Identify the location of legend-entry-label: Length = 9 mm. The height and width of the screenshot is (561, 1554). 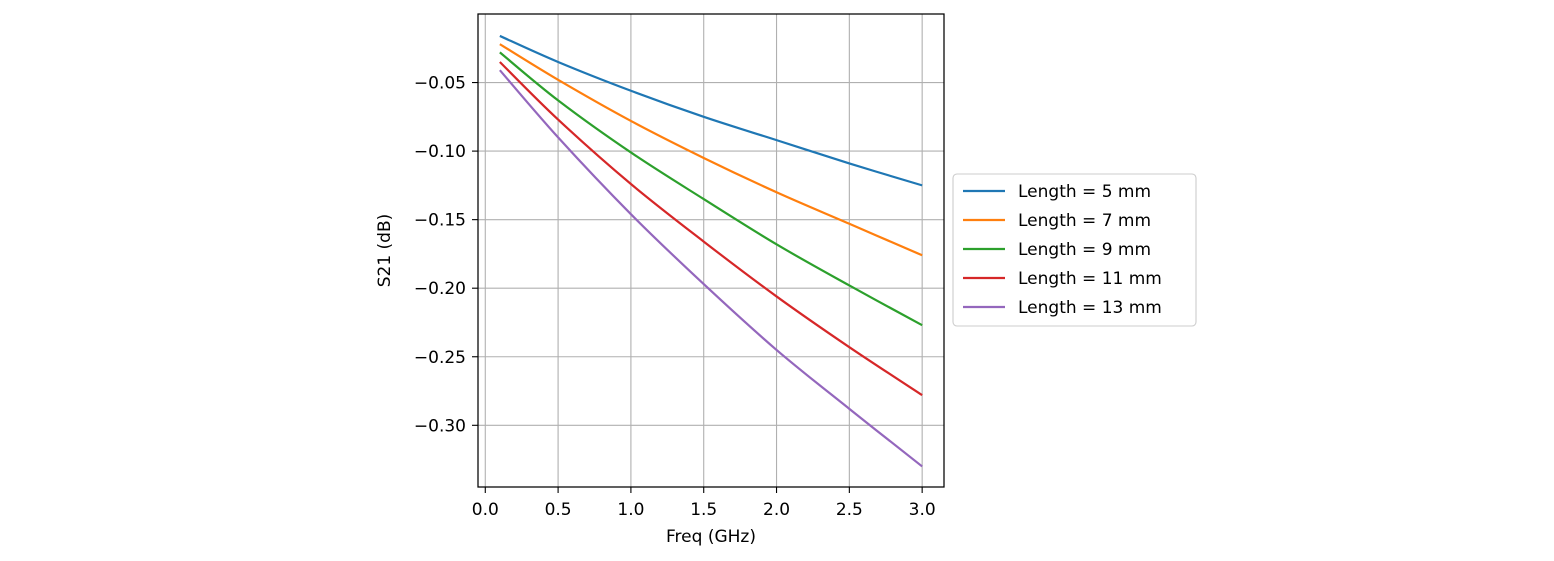
(1084, 250).